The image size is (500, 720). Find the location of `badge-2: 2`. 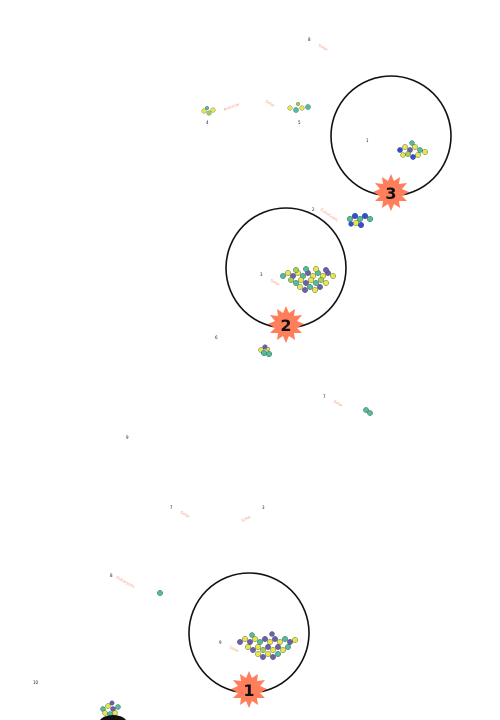

badge-2: 2 is located at coordinates (286, 324).